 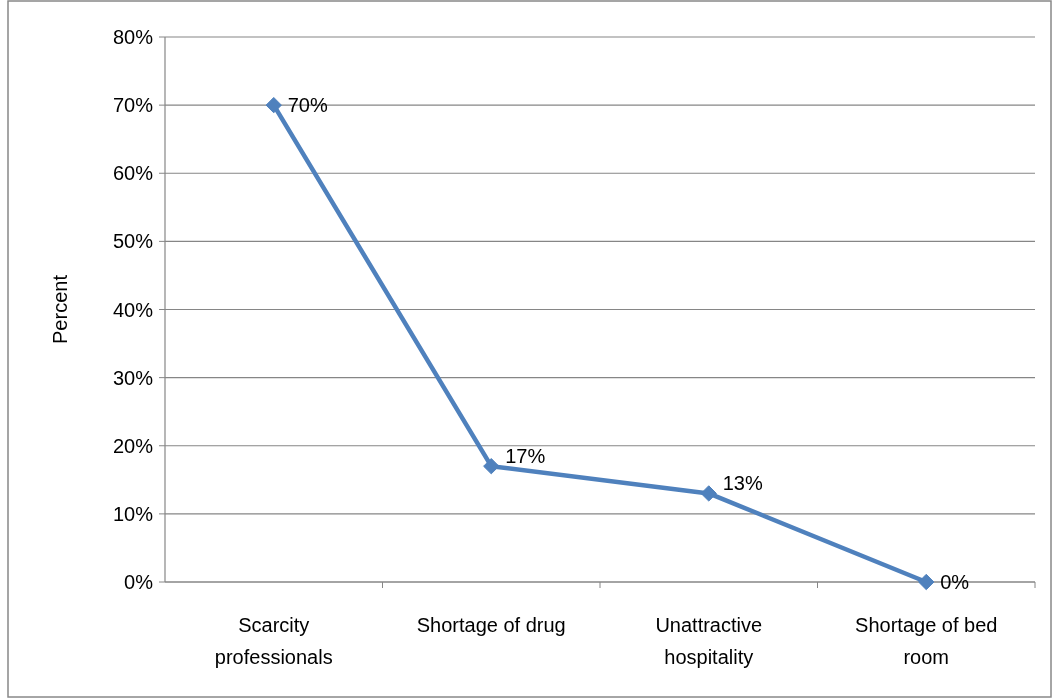 I want to click on x-tick-label: Scarcity professionals, so click(x=273, y=641).